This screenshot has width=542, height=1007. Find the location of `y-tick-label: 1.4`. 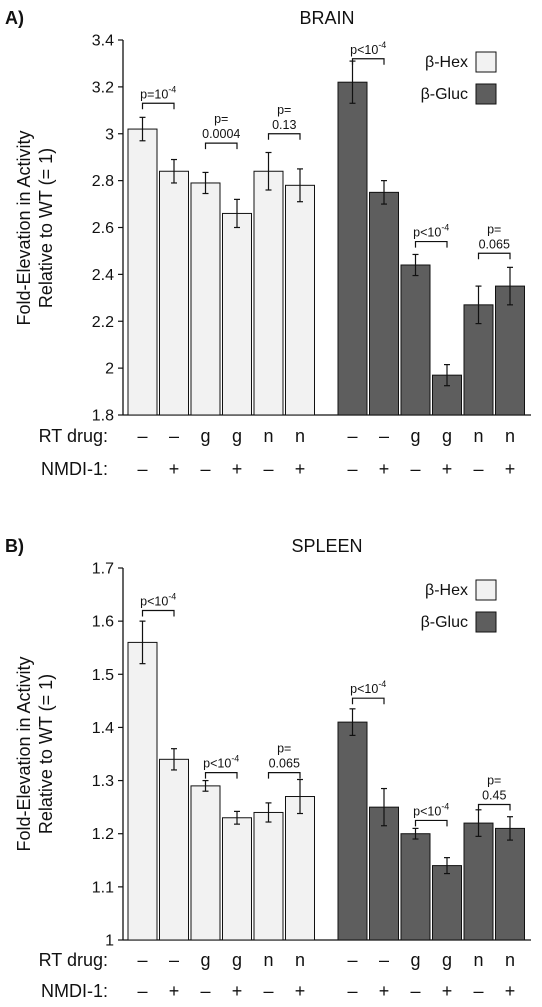

y-tick-label: 1.4 is located at coordinates (103, 728).